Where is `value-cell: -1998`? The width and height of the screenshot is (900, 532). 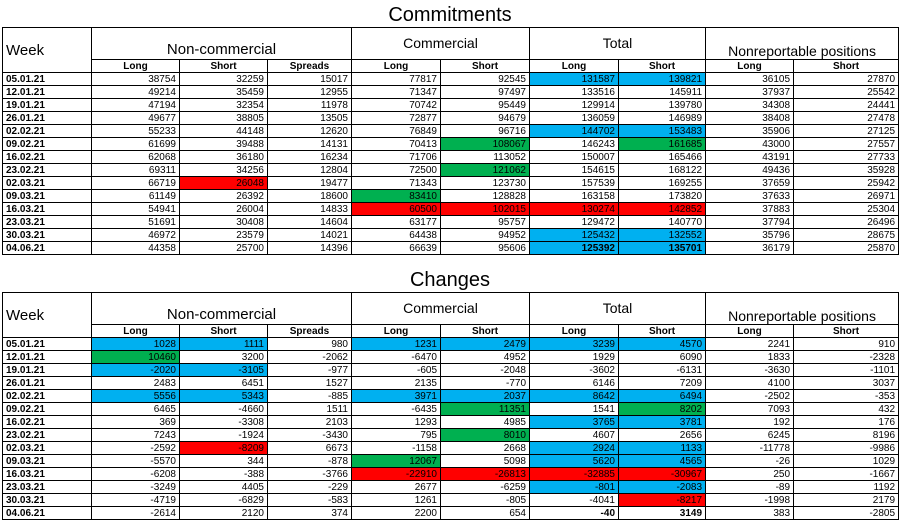
value-cell: -1998 is located at coordinates (750, 500).